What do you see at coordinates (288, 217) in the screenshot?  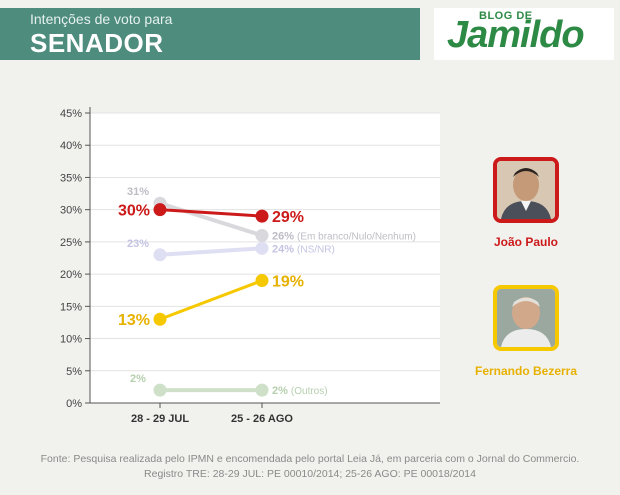 I see `data-label: 29%` at bounding box center [288, 217].